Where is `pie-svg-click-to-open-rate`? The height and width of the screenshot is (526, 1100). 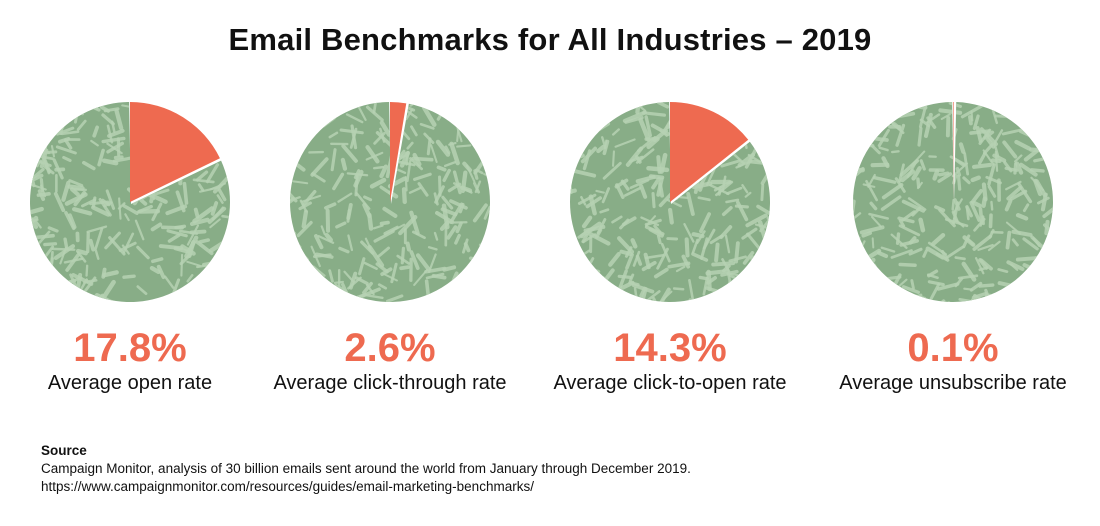
pie-svg-click-to-open-rate is located at coordinates (670, 202).